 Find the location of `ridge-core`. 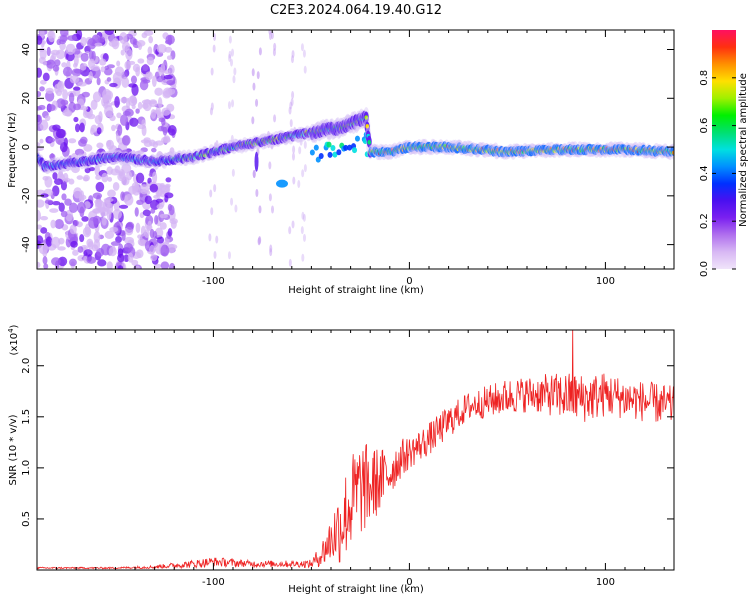

ridge-core is located at coordinates (366, 117).